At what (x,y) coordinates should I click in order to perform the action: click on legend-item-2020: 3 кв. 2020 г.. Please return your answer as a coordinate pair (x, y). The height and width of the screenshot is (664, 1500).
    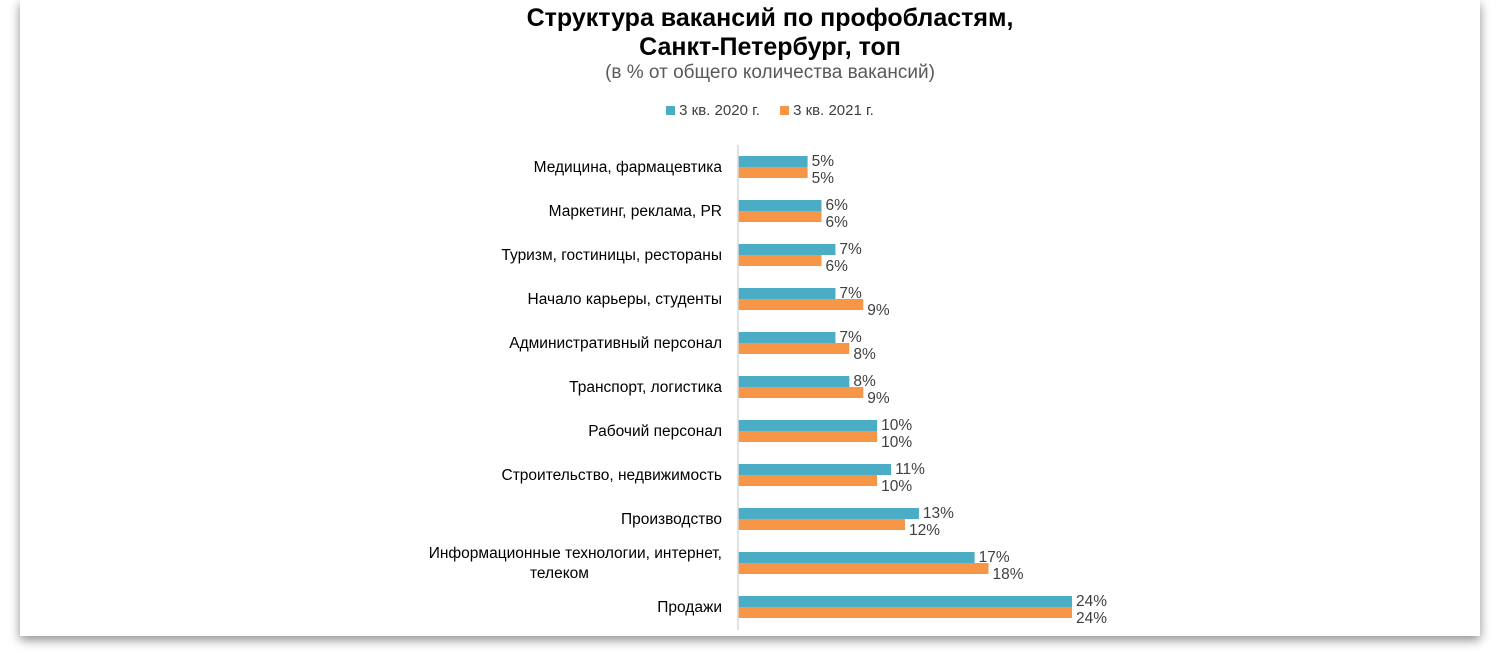
    Looking at the image, I should click on (713, 110).